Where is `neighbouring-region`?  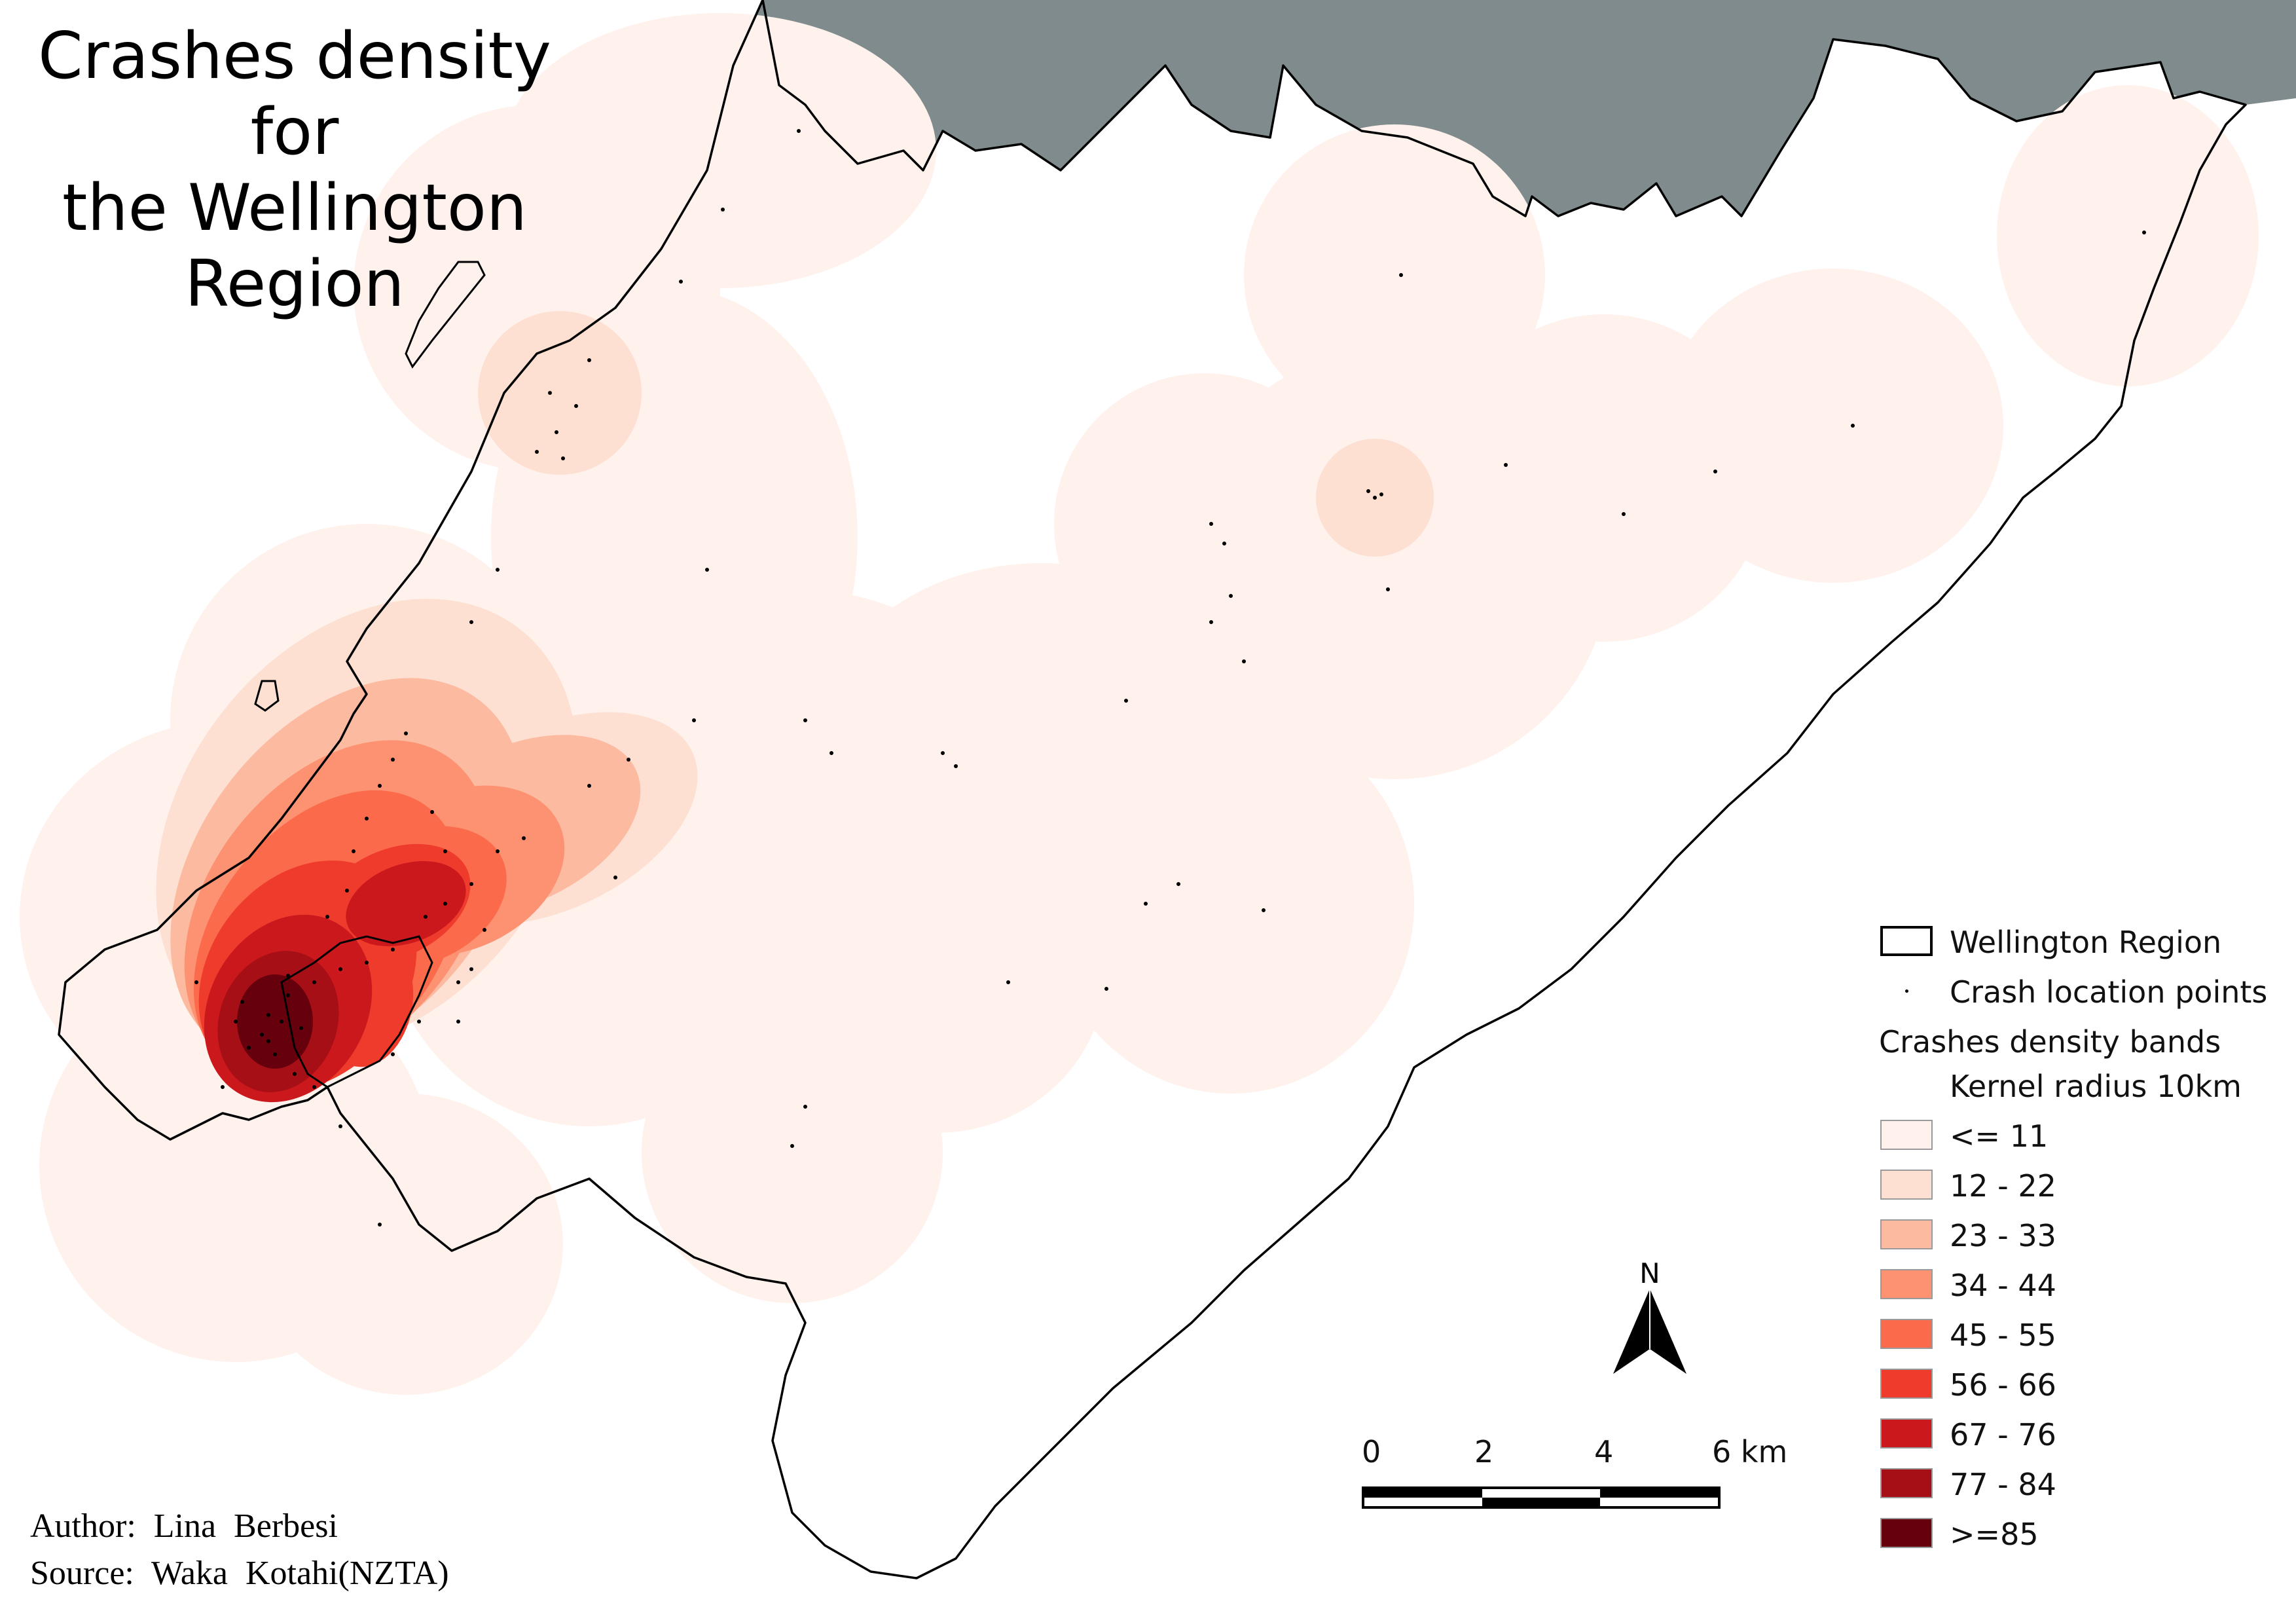 neighbouring-region is located at coordinates (1514, 108).